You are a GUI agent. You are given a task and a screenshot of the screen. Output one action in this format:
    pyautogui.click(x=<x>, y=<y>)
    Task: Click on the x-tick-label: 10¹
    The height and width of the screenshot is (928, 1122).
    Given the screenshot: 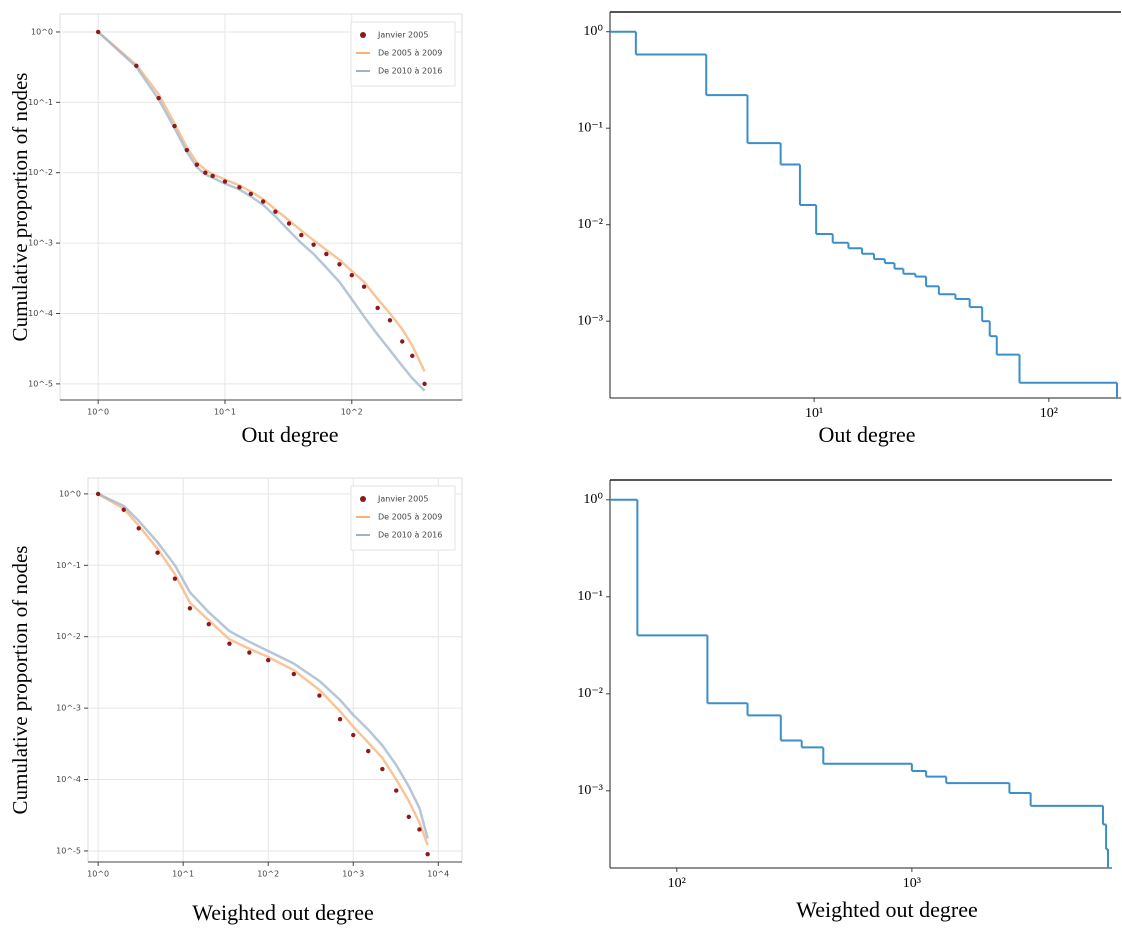 What is the action you would take?
    pyautogui.click(x=814, y=413)
    